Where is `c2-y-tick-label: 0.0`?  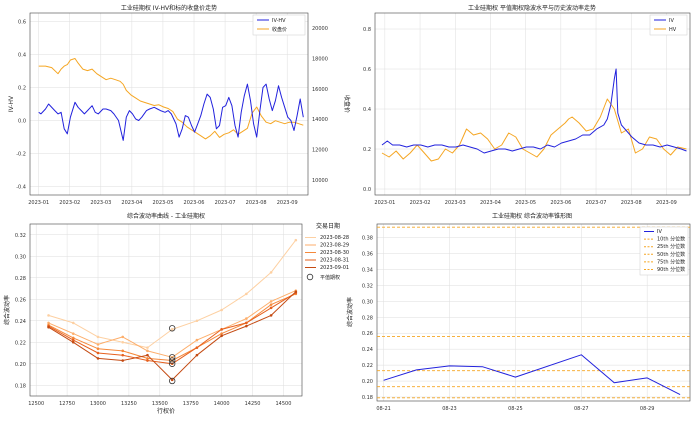 c2-y-tick-label: 0.0 is located at coordinates (367, 190).